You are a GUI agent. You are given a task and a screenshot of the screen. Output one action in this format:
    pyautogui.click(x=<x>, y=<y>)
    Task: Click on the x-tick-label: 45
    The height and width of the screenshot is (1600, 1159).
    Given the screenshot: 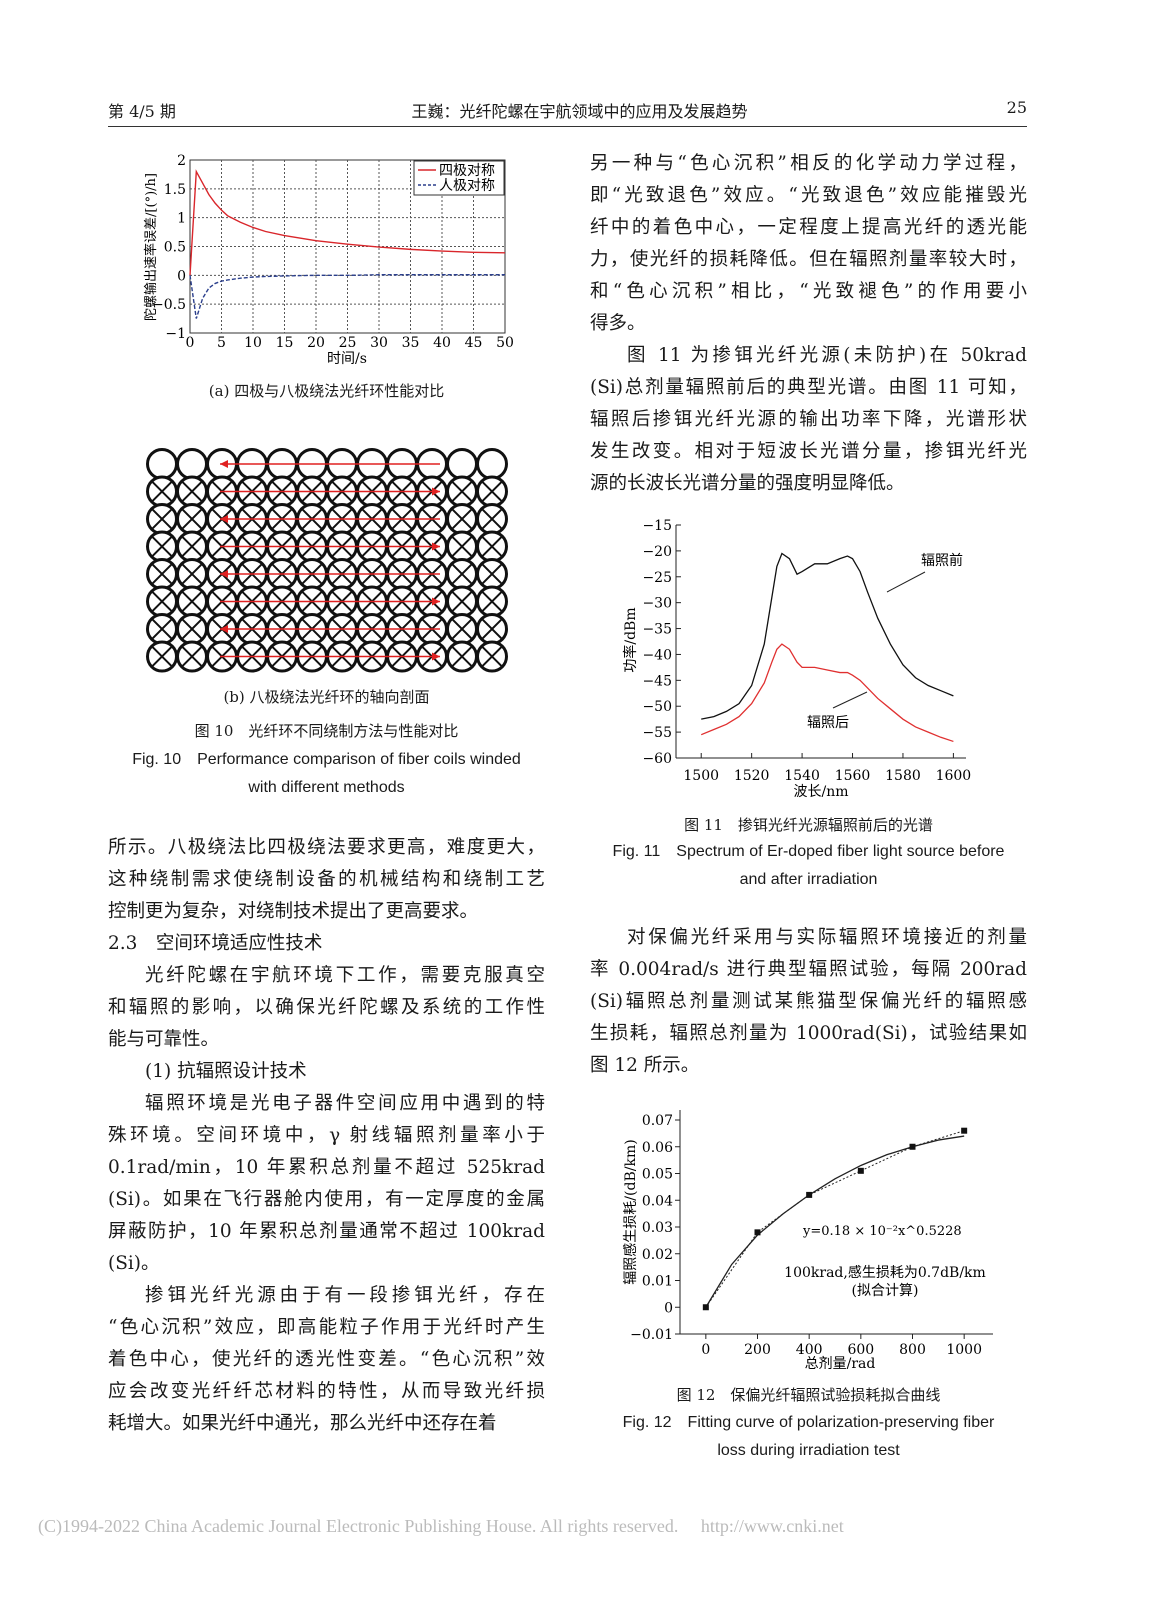 What is the action you would take?
    pyautogui.click(x=474, y=343)
    